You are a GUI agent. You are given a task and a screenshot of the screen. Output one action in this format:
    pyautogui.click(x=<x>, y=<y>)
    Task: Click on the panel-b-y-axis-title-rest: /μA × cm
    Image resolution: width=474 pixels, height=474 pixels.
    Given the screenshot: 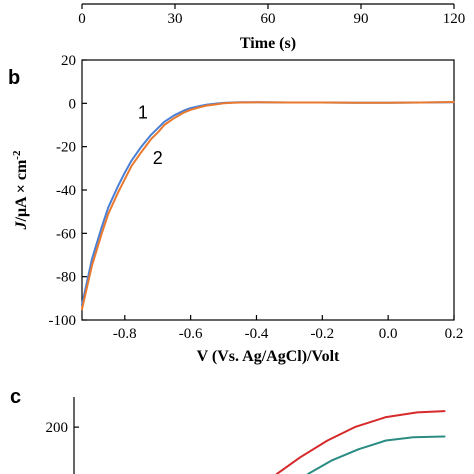 What is the action you would take?
    pyautogui.click(x=21, y=190)
    